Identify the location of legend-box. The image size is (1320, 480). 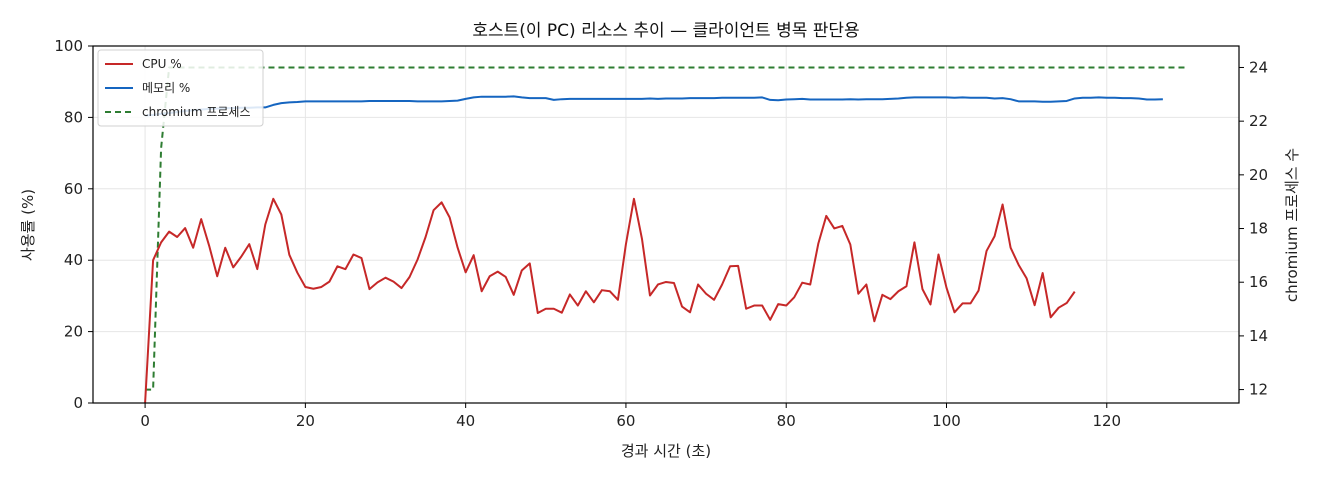
(180, 88).